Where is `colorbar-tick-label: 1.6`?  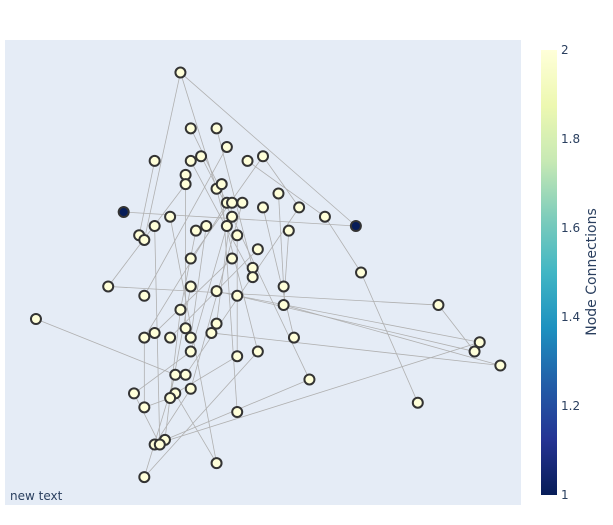
colorbar-tick-label: 1.6 is located at coordinates (570, 228).